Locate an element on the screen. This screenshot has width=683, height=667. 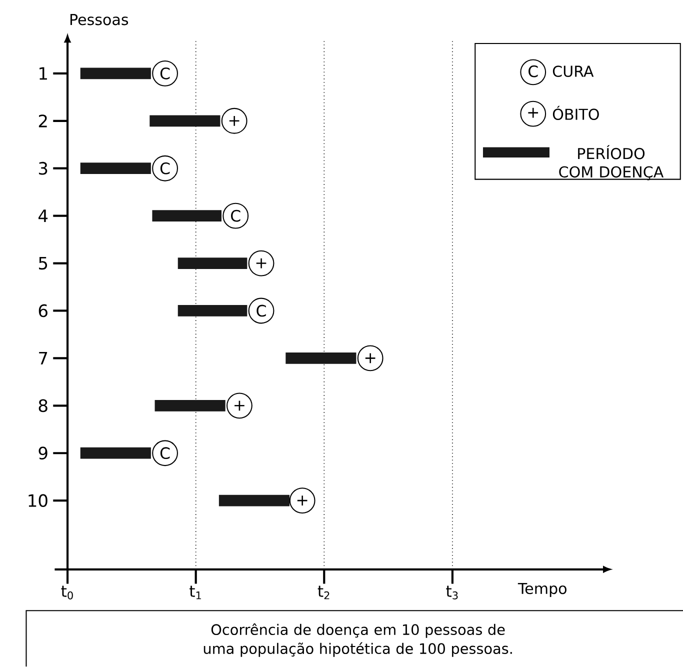
text: C is located at coordinates (533, 72).